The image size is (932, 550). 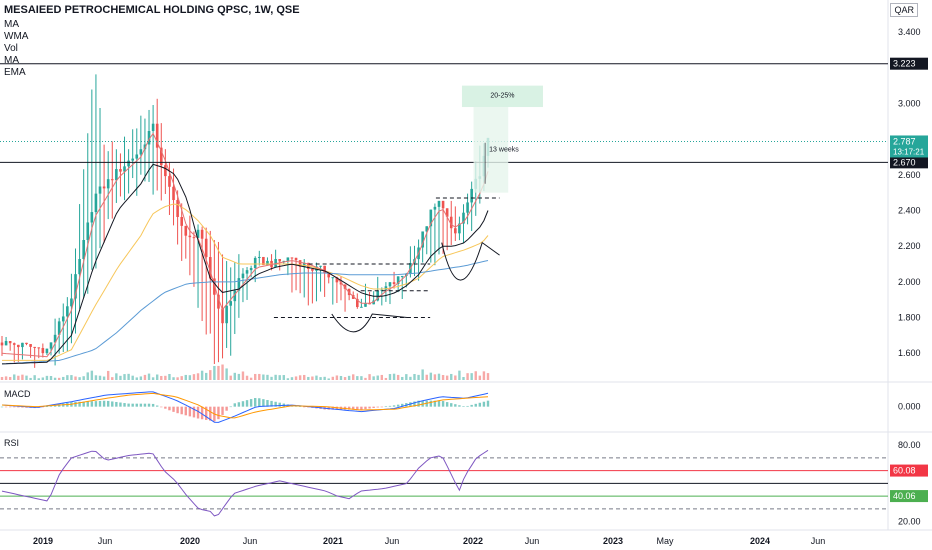 I want to click on currency-badge: QAR, so click(x=904, y=10).